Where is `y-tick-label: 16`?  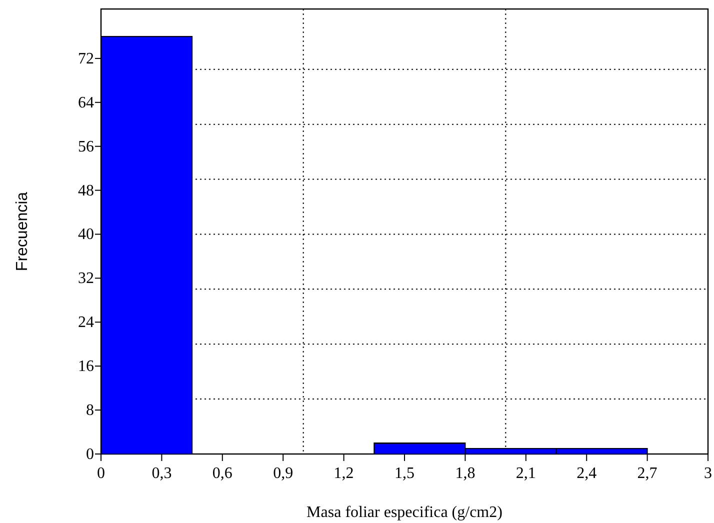 y-tick-label: 16 is located at coordinates (86, 367).